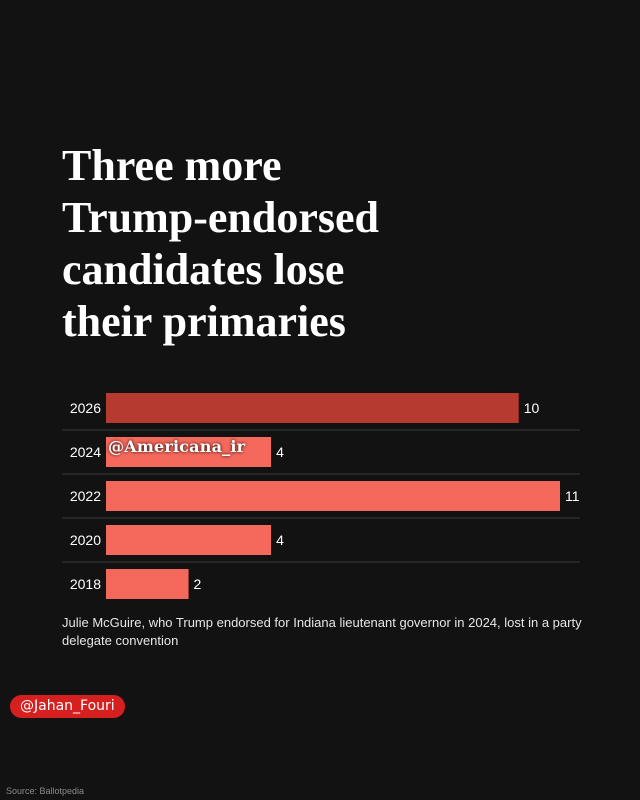 This screenshot has width=640, height=800. What do you see at coordinates (85, 452) in the screenshot?
I see `year-label-2024: 2024` at bounding box center [85, 452].